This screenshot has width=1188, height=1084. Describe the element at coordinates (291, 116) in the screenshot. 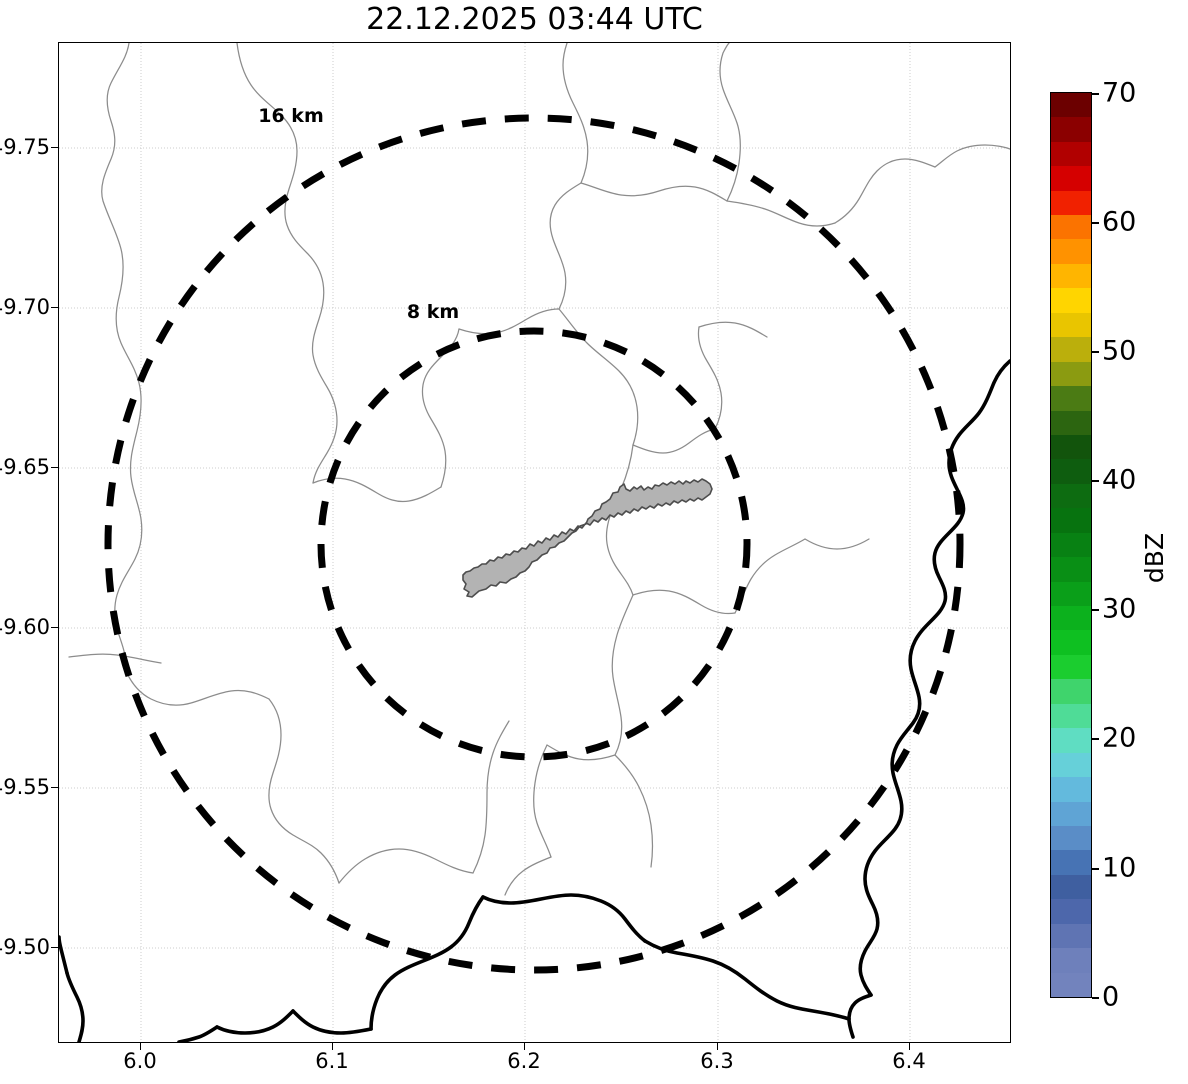

I see `range-ring-label-16km: 16 km` at that location.